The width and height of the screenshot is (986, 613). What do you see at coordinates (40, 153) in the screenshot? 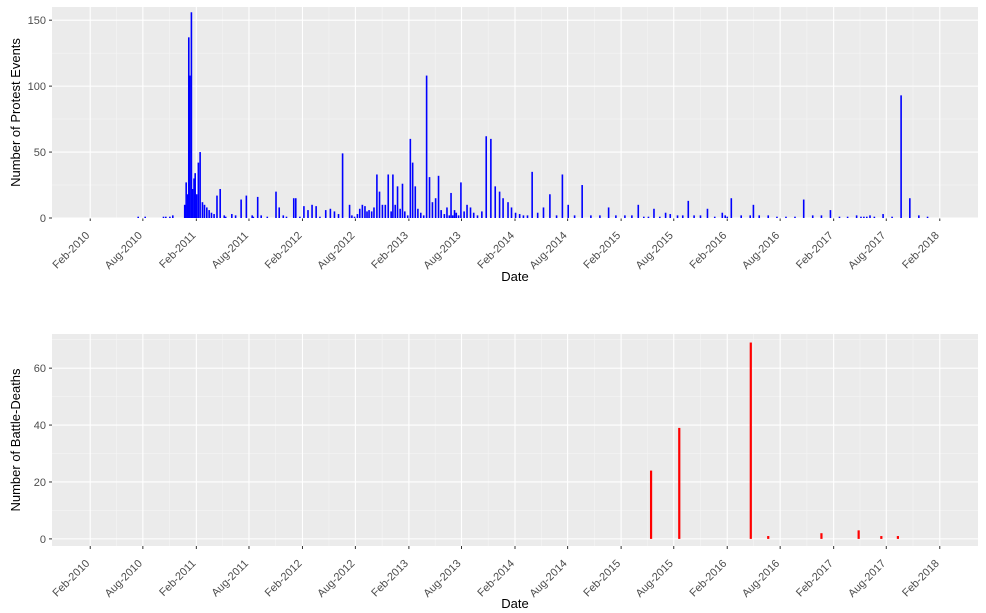
I see `y-tick-label: 50` at bounding box center [40, 153].